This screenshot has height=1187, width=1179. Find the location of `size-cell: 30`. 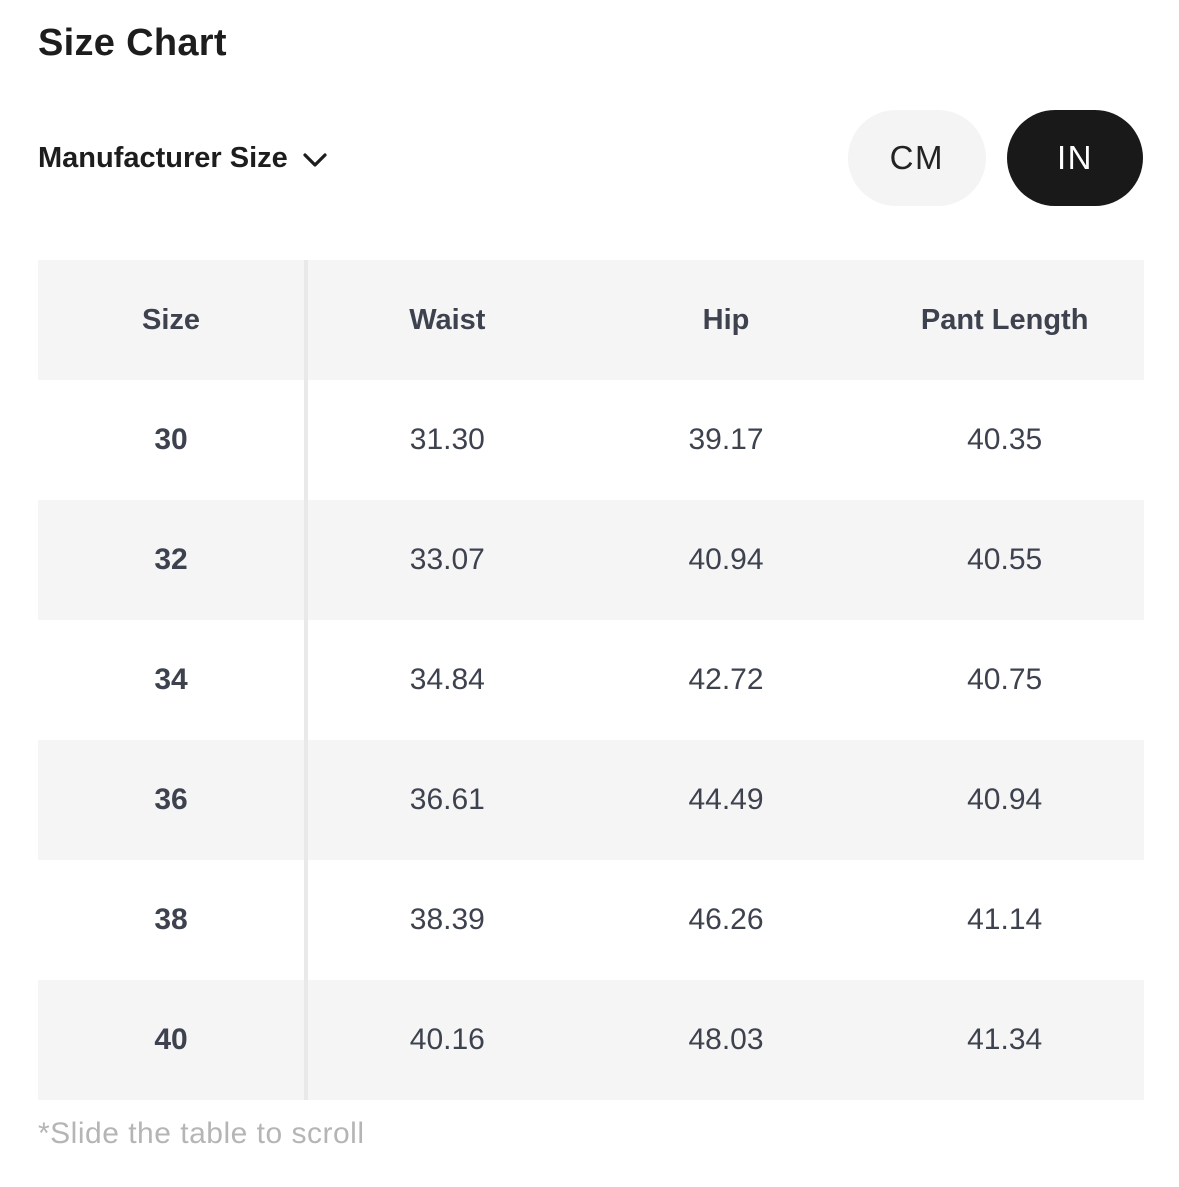

size-cell: 30 is located at coordinates (173, 440).